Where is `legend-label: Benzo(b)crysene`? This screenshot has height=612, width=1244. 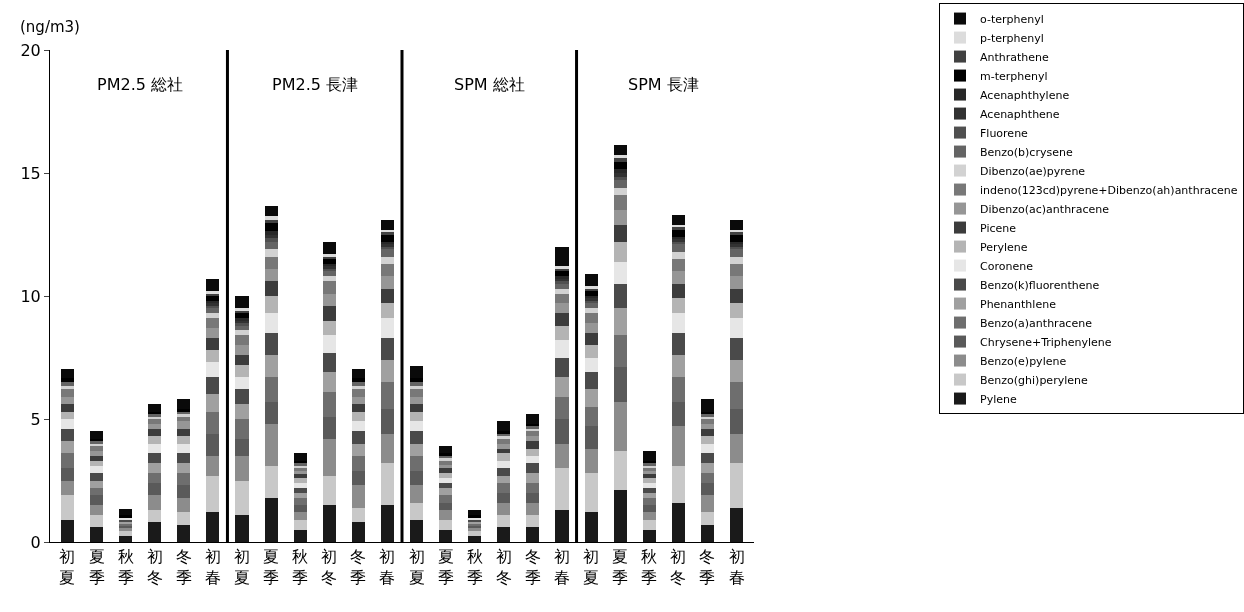
legend-label: Benzo(b)crysene is located at coordinates (1026, 152).